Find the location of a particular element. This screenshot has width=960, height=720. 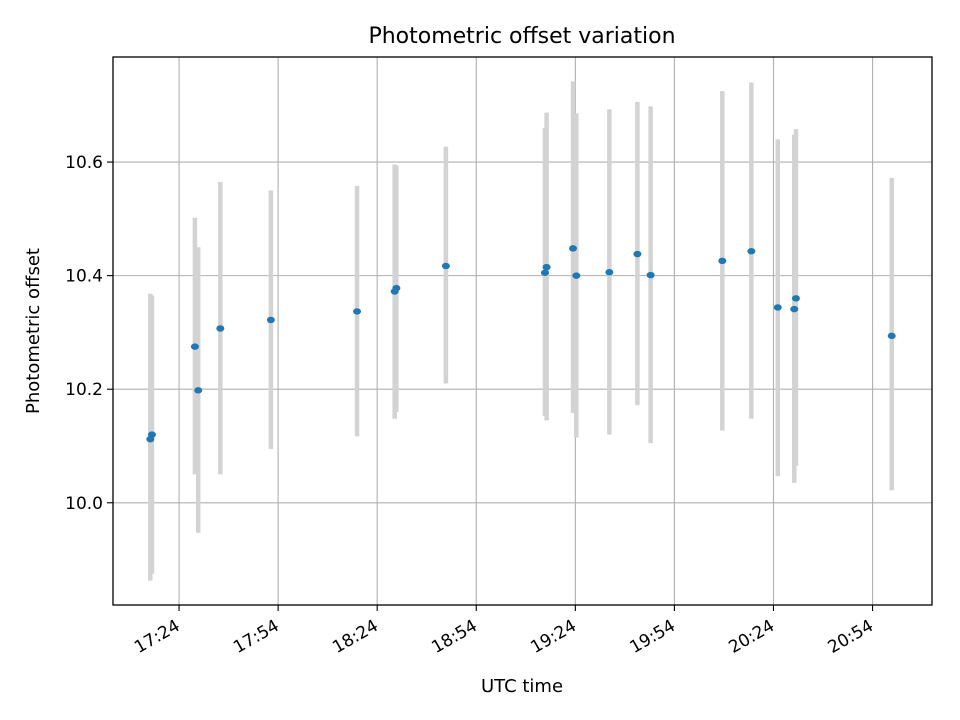

y-tick-label: 10.0 is located at coordinates (84, 504).